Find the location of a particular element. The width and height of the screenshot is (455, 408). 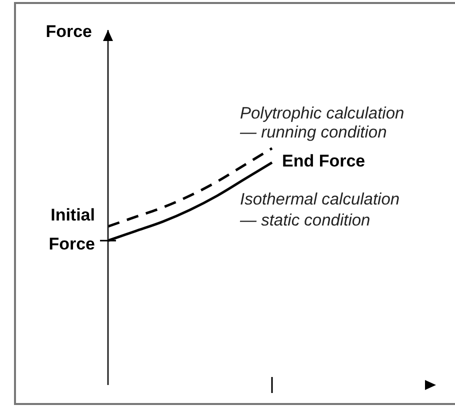

annotation: Initial Force is located at coordinates (71, 230).